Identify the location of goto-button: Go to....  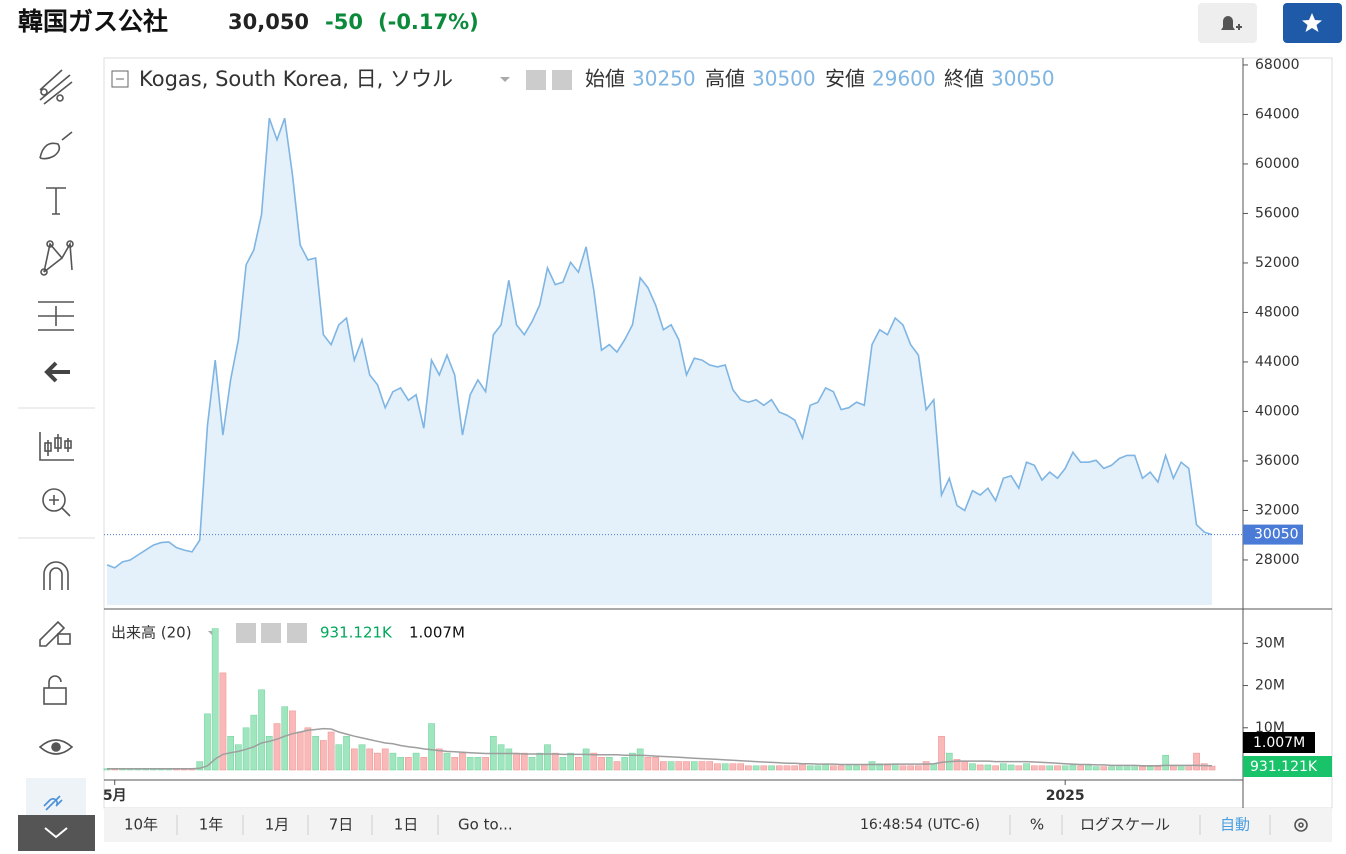
(485, 825).